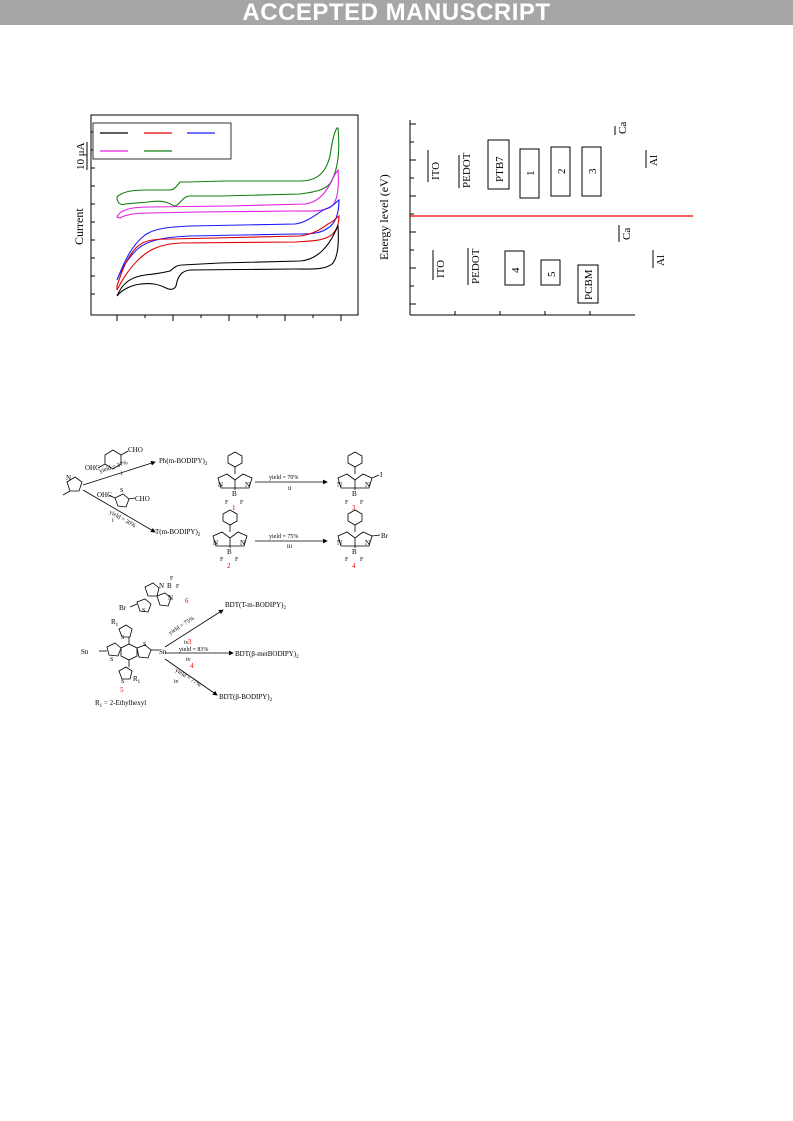 The image size is (793, 1121). I want to click on arrow-to-t-bodipy, so click(119, 511).